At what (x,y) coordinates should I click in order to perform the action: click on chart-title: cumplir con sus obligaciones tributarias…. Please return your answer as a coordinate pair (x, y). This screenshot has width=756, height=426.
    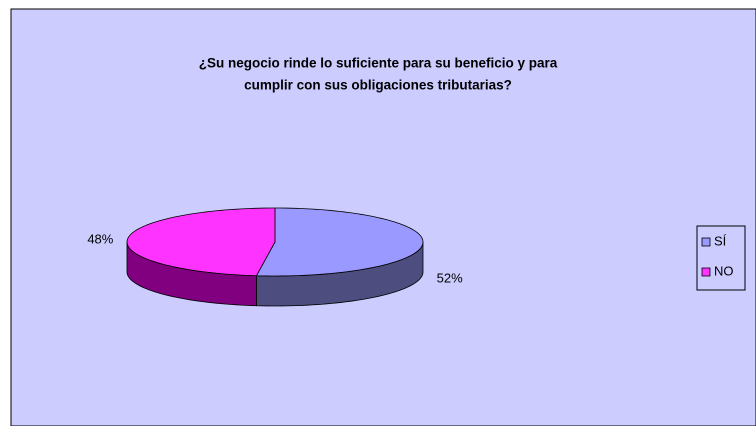
    Looking at the image, I should click on (378, 85).